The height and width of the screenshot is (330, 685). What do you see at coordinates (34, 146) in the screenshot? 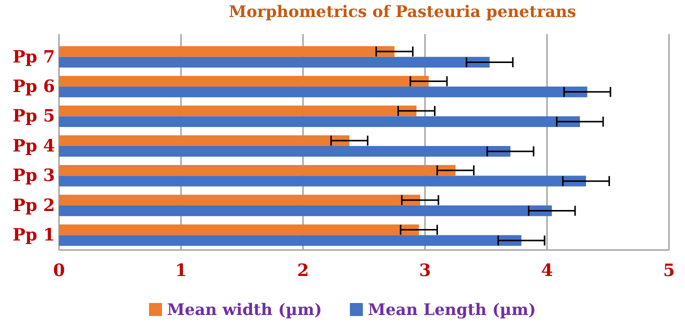
I see `y-tick-label: Pp 4` at bounding box center [34, 146].